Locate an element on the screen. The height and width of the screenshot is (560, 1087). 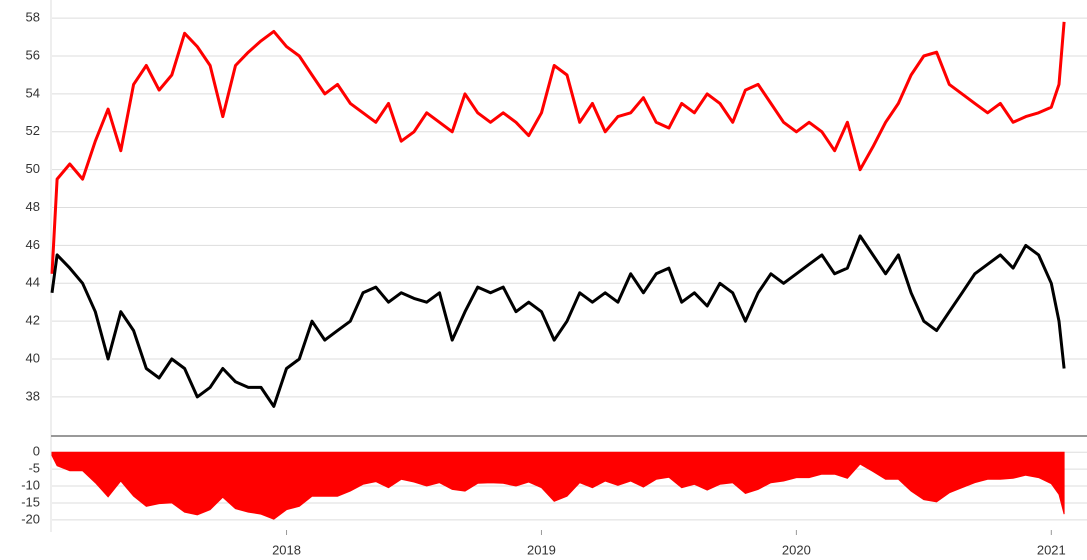
y-tick-label: 48 is located at coordinates (33, 206).